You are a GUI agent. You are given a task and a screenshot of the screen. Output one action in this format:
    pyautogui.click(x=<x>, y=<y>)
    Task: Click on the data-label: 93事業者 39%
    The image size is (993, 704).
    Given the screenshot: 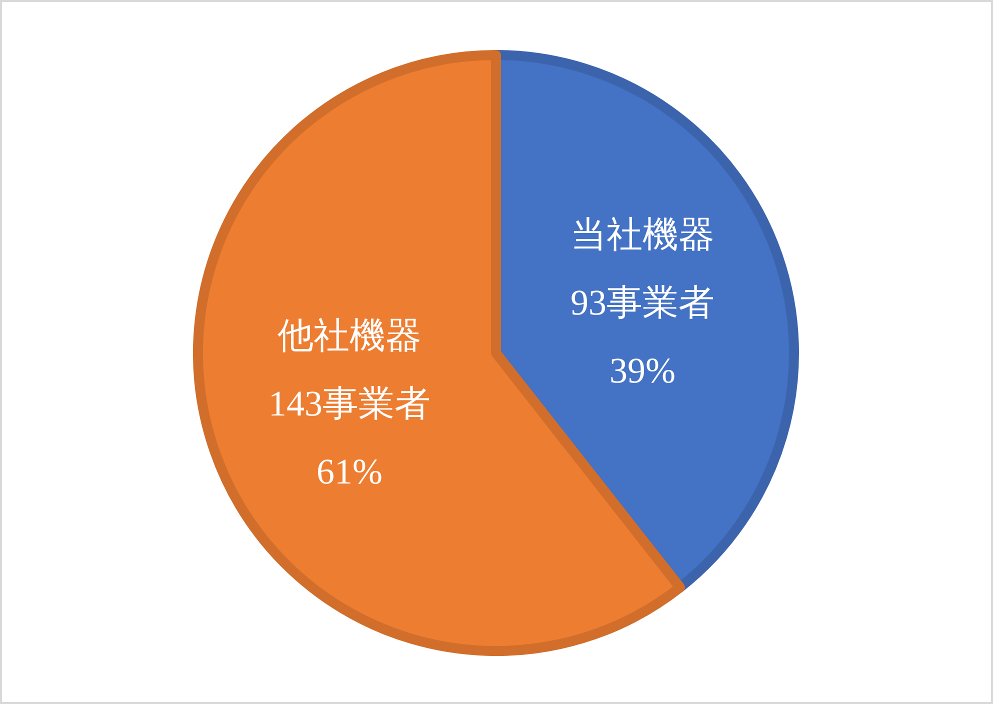 What is the action you would take?
    pyautogui.click(x=642, y=336)
    